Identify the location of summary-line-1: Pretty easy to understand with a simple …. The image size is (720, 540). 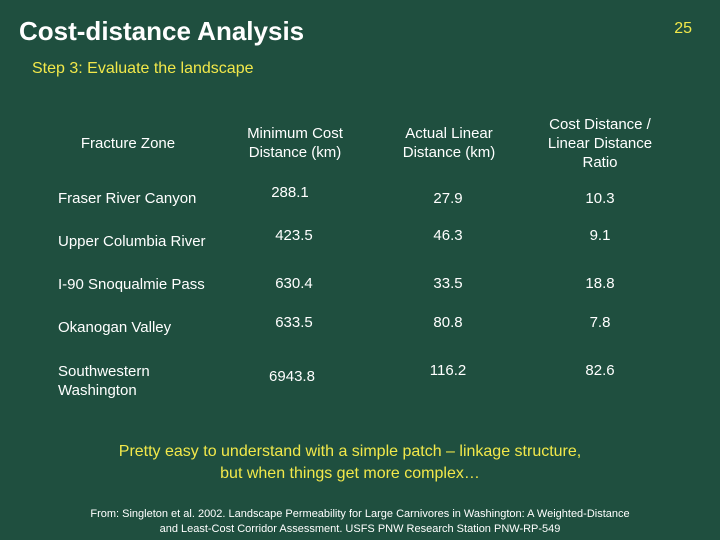
(350, 451).